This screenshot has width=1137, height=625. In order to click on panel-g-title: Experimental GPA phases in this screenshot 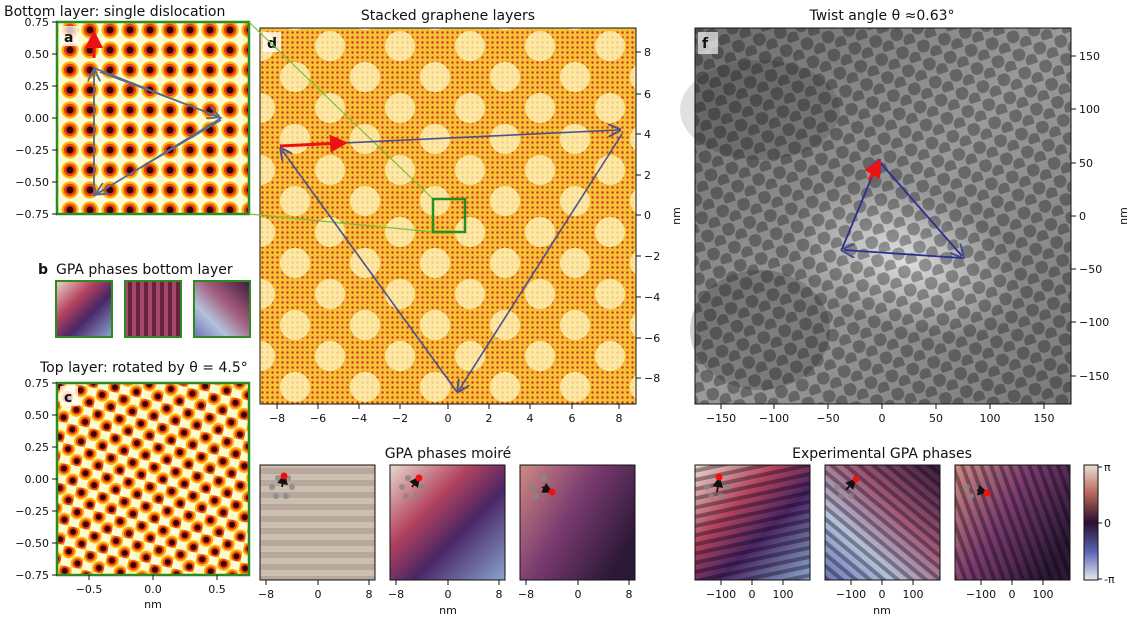, I will do `click(882, 454)`.